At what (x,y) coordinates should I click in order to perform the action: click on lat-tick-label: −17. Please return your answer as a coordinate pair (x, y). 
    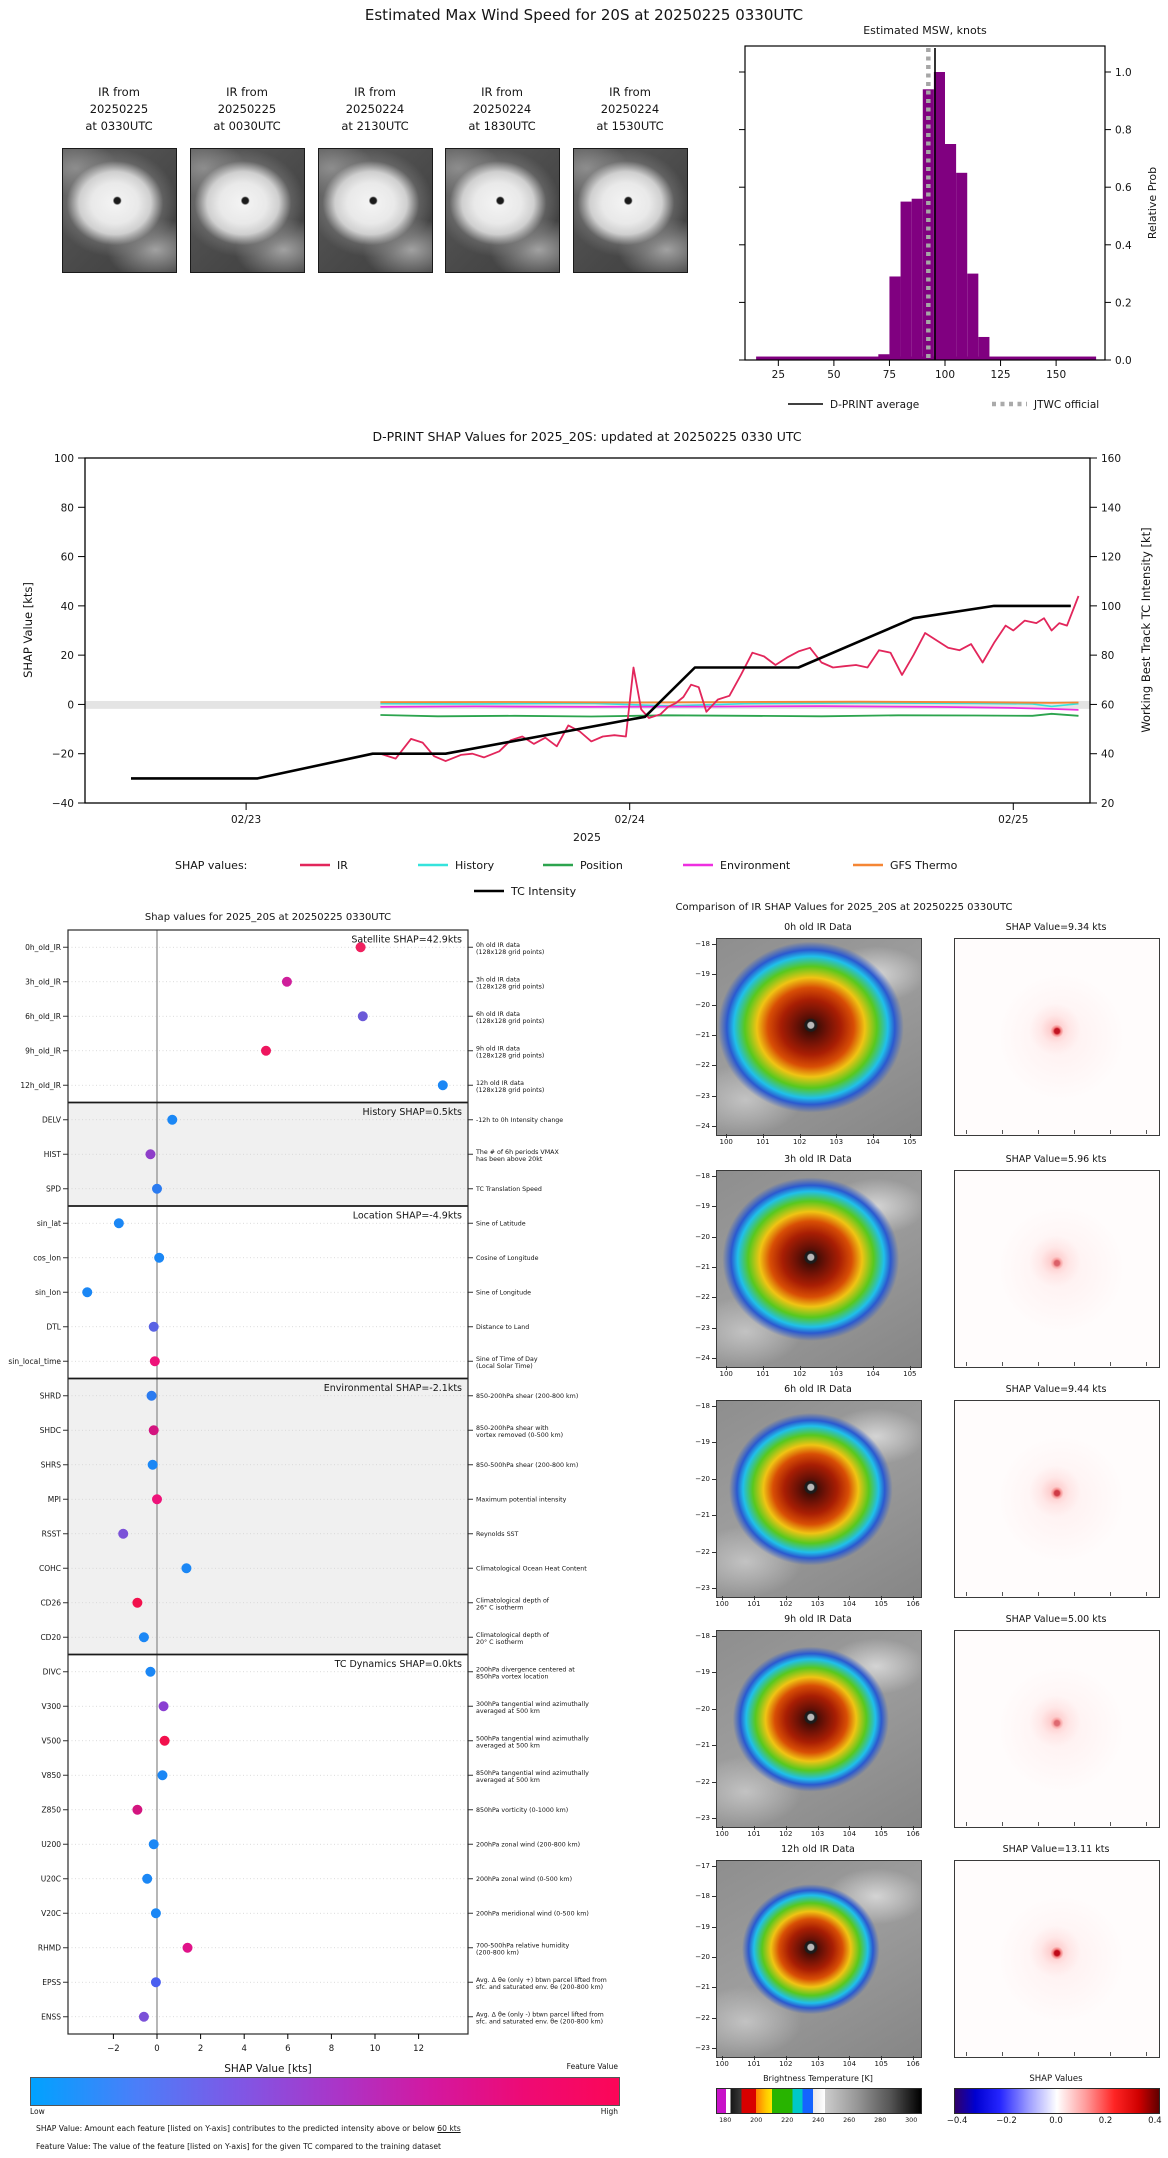
    Looking at the image, I should click on (702, 1865).